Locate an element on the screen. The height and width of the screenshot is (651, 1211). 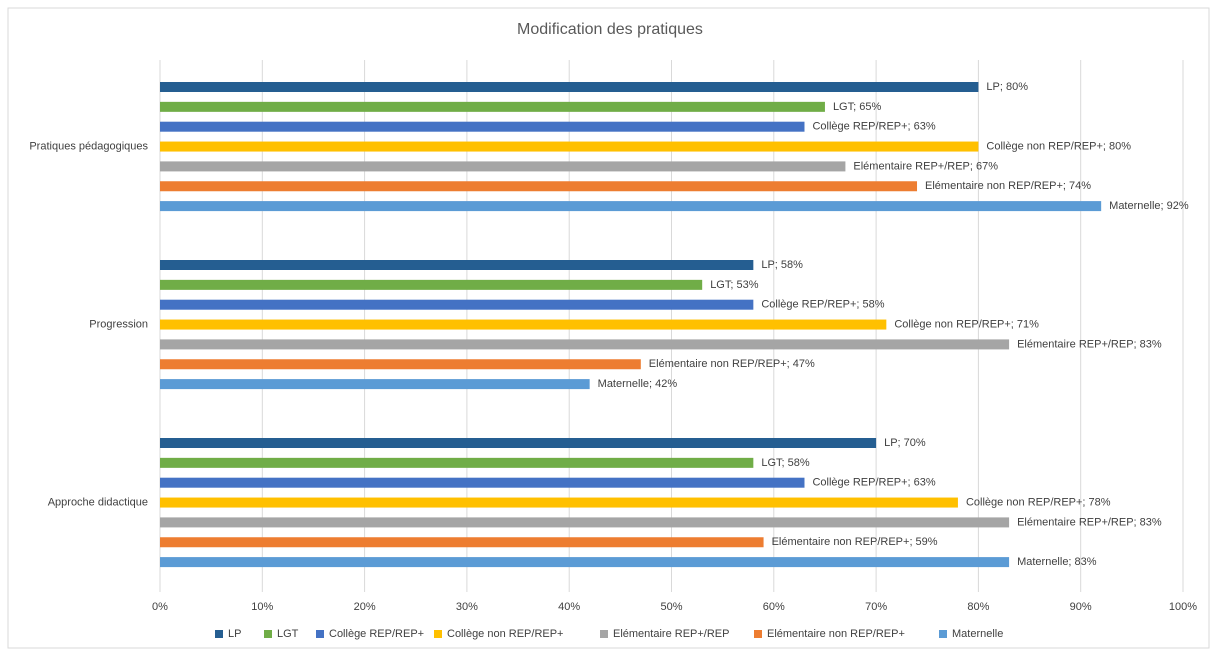
legend-label: Maternelle is located at coordinates (977, 634).